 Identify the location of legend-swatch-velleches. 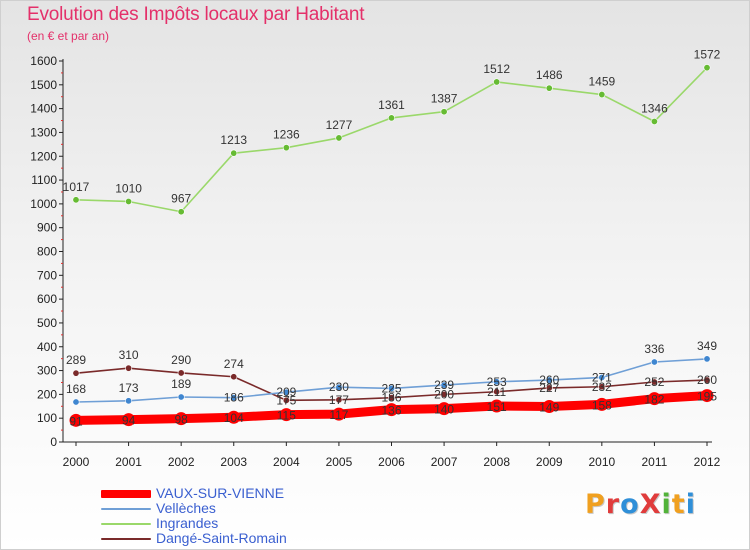
(126, 509).